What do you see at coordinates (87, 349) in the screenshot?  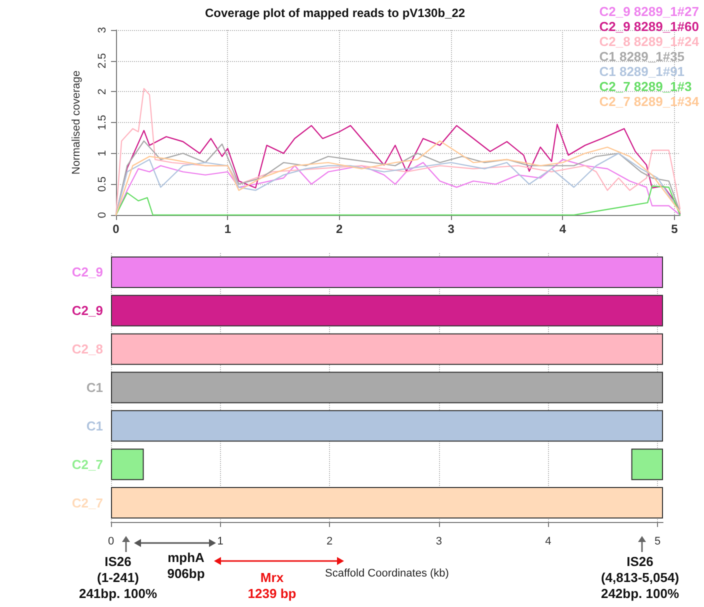 I see `y-tick-label: C2_8` at bounding box center [87, 349].